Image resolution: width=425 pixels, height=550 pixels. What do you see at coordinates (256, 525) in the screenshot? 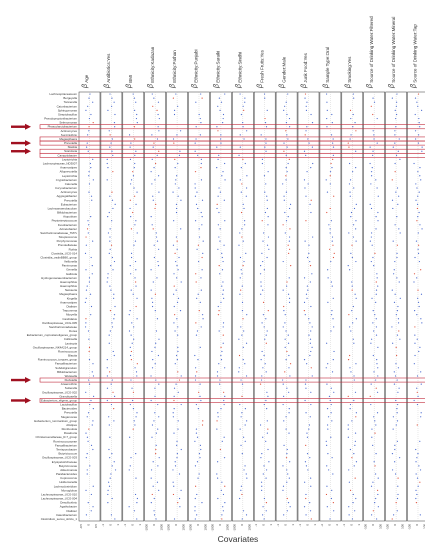
I see `tick-label: -1` at bounding box center [256, 525].